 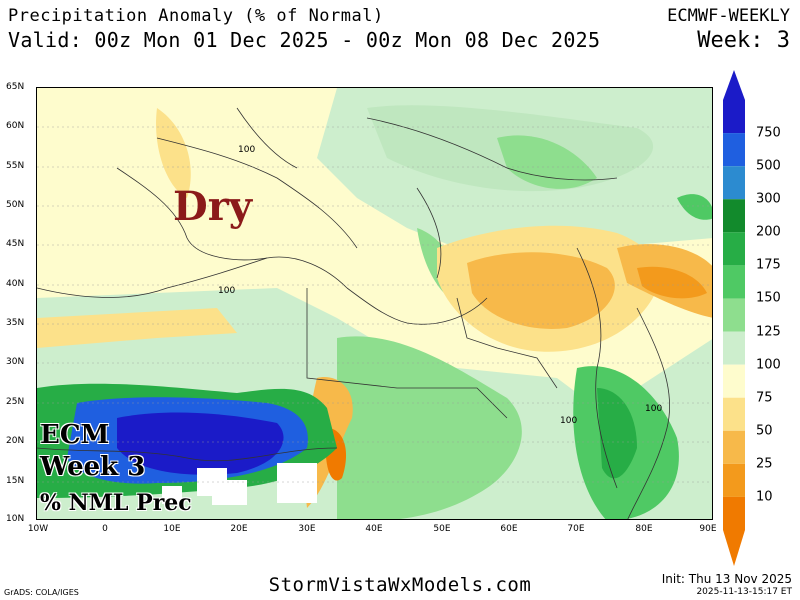 I want to click on lat-label: 10N, so click(x=15, y=519).